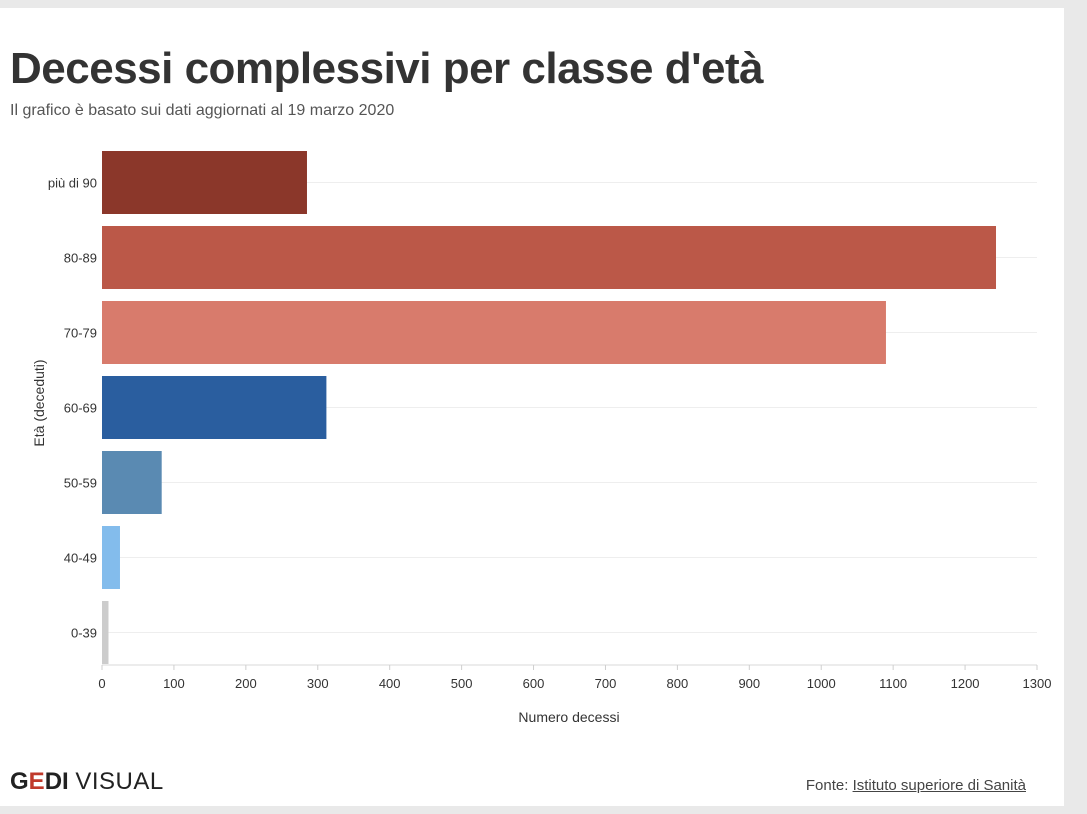 The height and width of the screenshot is (814, 1087). Describe the element at coordinates (101, 683) in the screenshot. I see `x-tick-label: 0` at that location.